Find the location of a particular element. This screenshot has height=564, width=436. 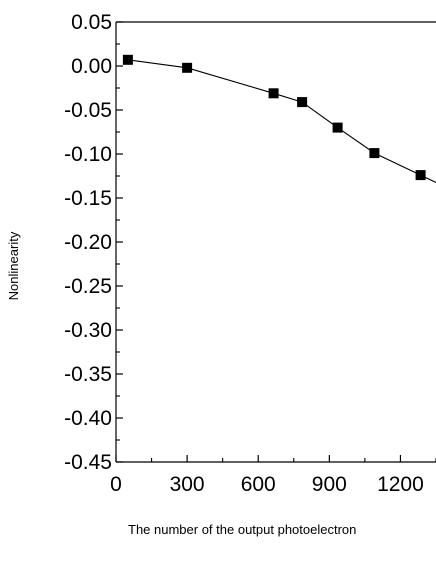

y-tick-label: -0.15 is located at coordinates (88, 198).